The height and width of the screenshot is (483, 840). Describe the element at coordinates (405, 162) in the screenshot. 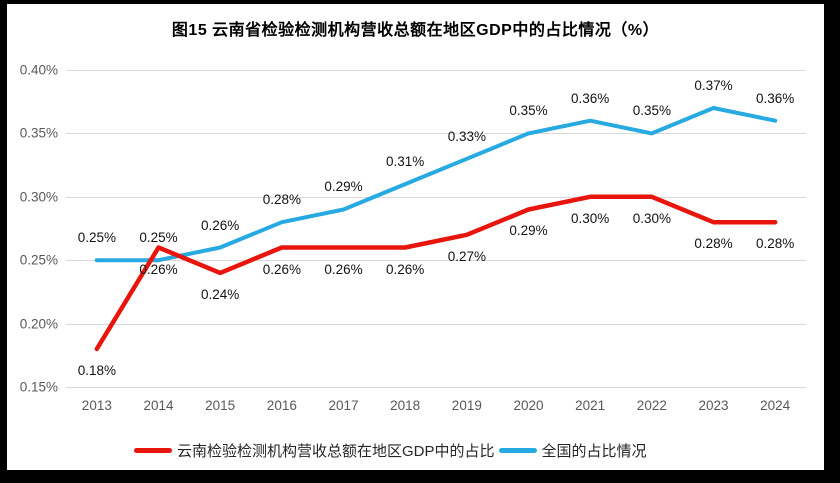

I see `data-label-series-1: 0.31%` at that location.